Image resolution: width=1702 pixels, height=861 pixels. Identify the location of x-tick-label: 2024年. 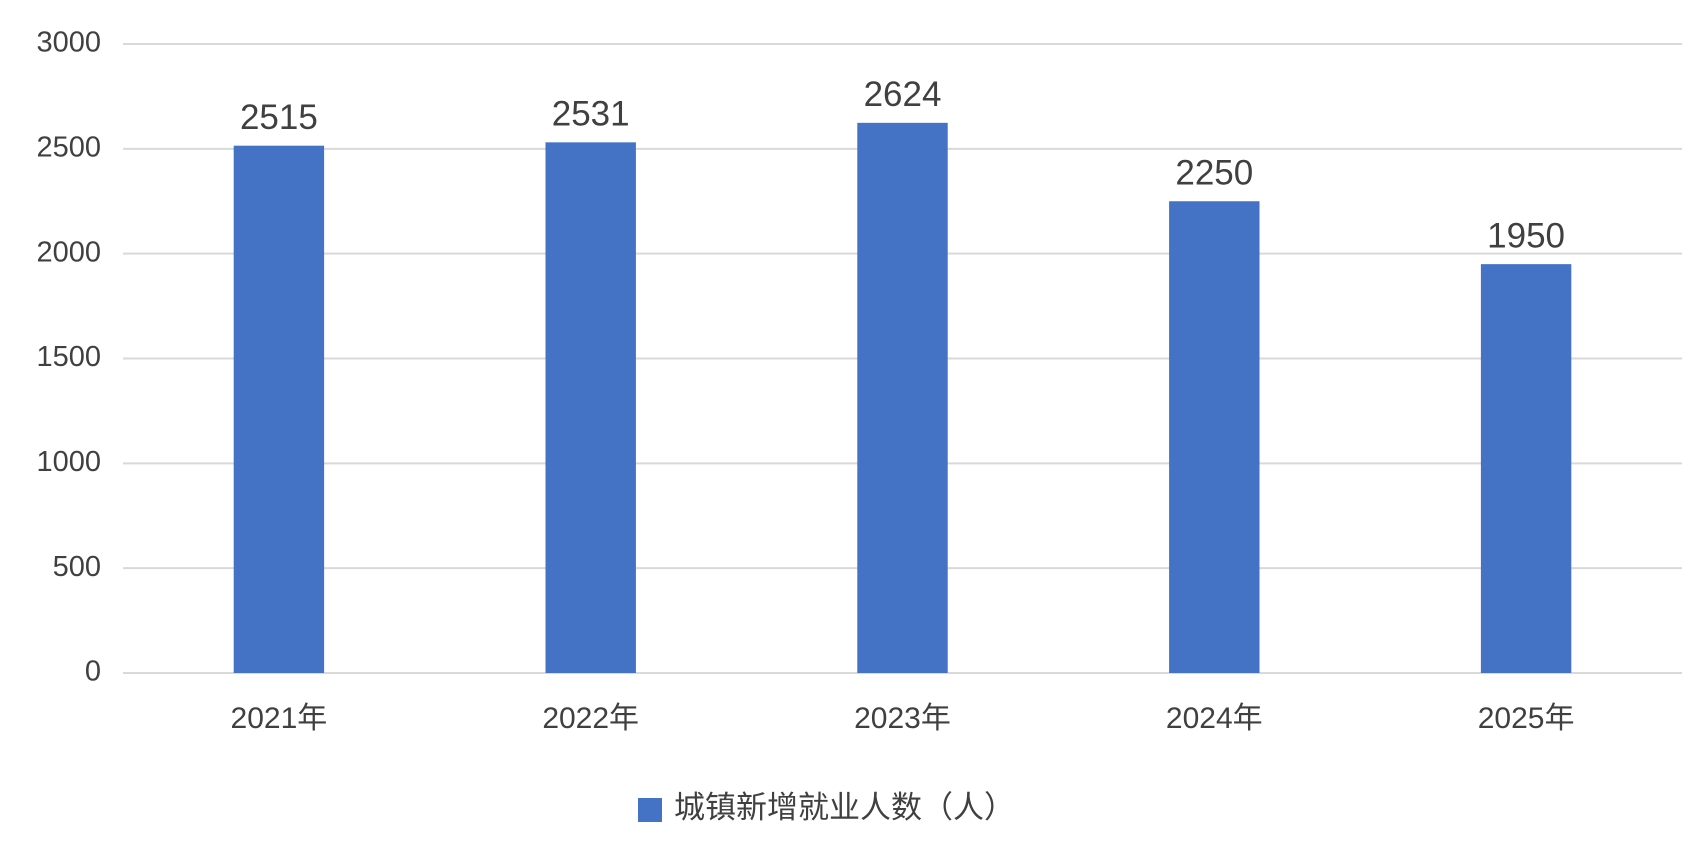
(1214, 718).